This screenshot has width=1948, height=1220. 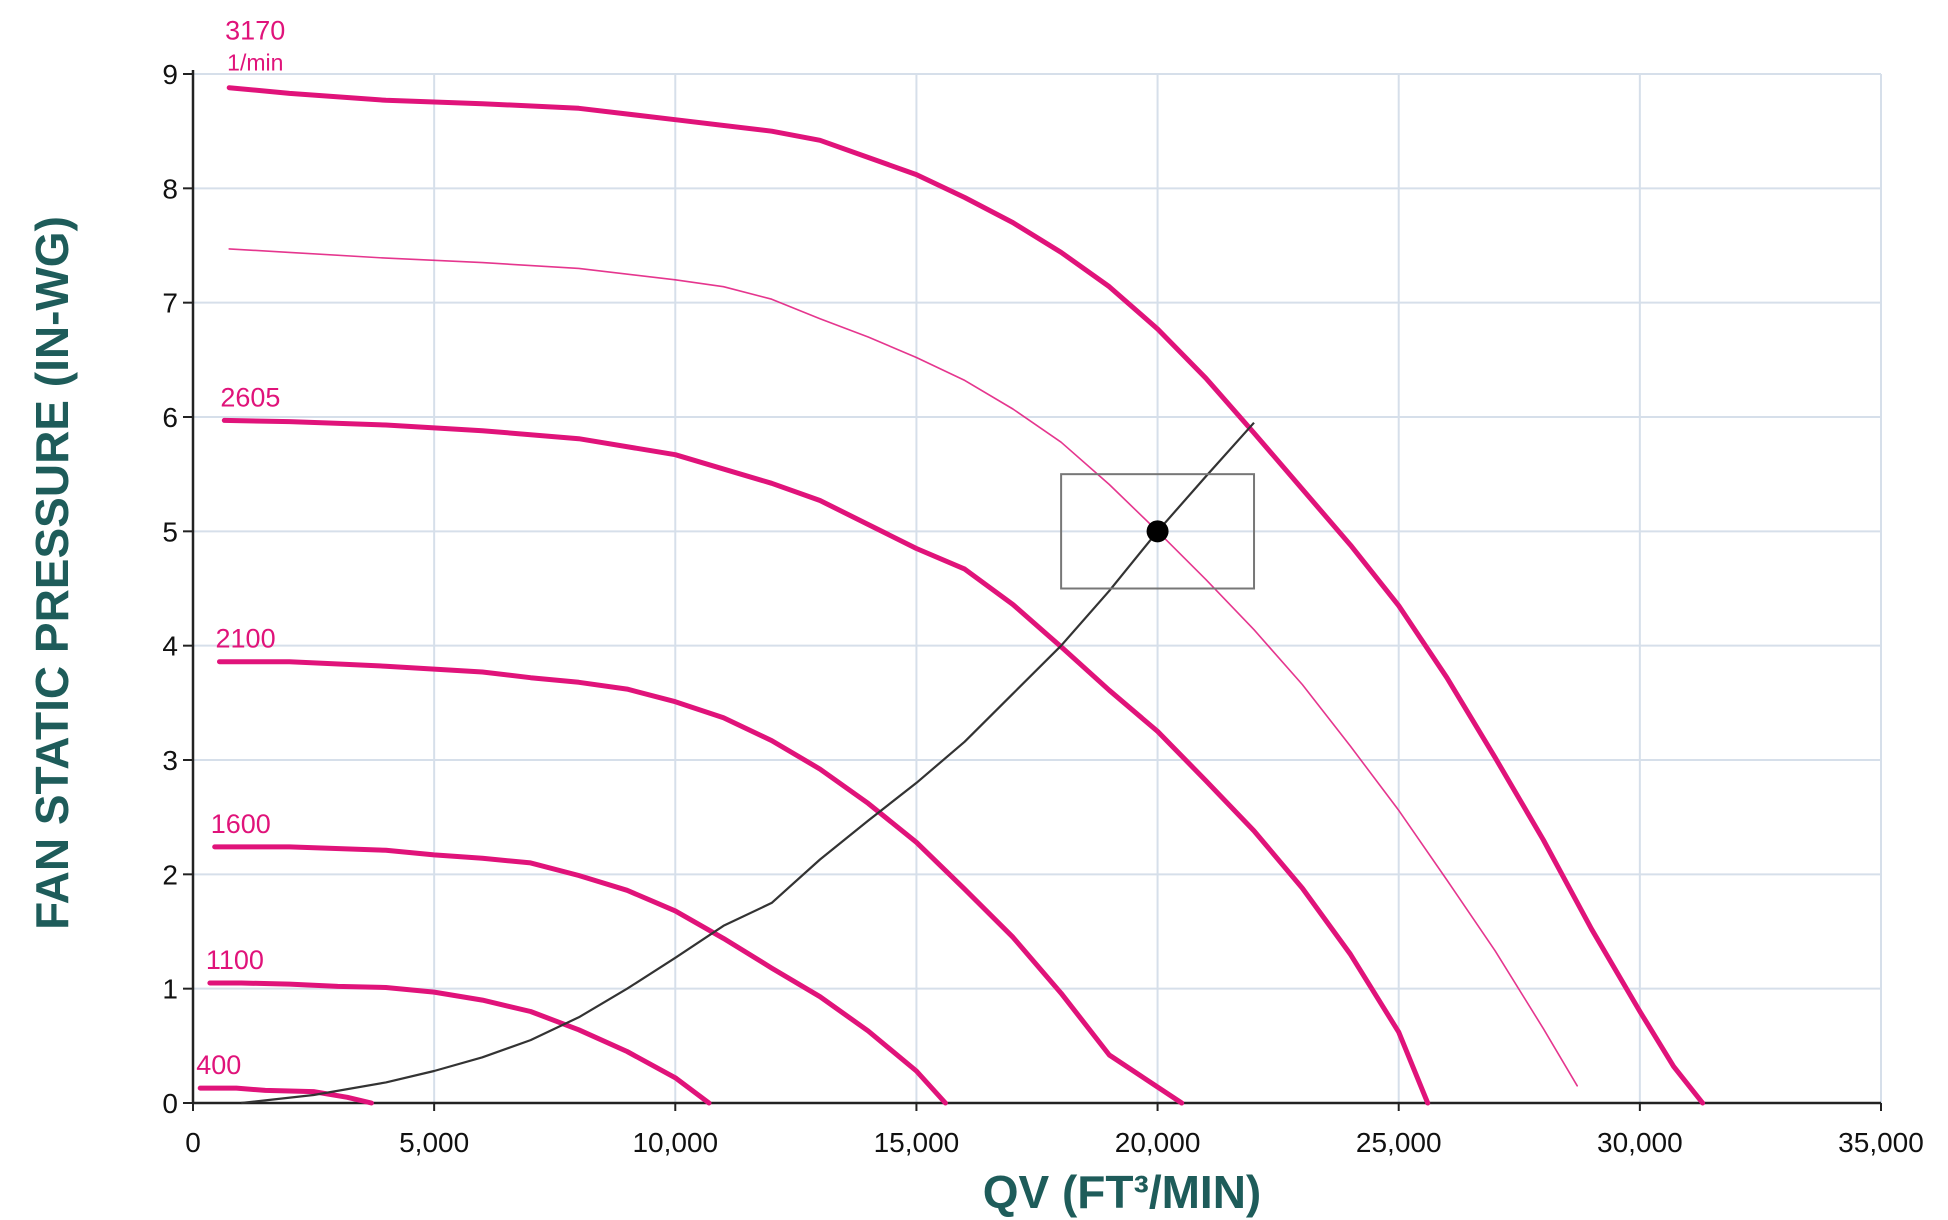 What do you see at coordinates (170, 188) in the screenshot?
I see `y-tick-label: 8` at bounding box center [170, 188].